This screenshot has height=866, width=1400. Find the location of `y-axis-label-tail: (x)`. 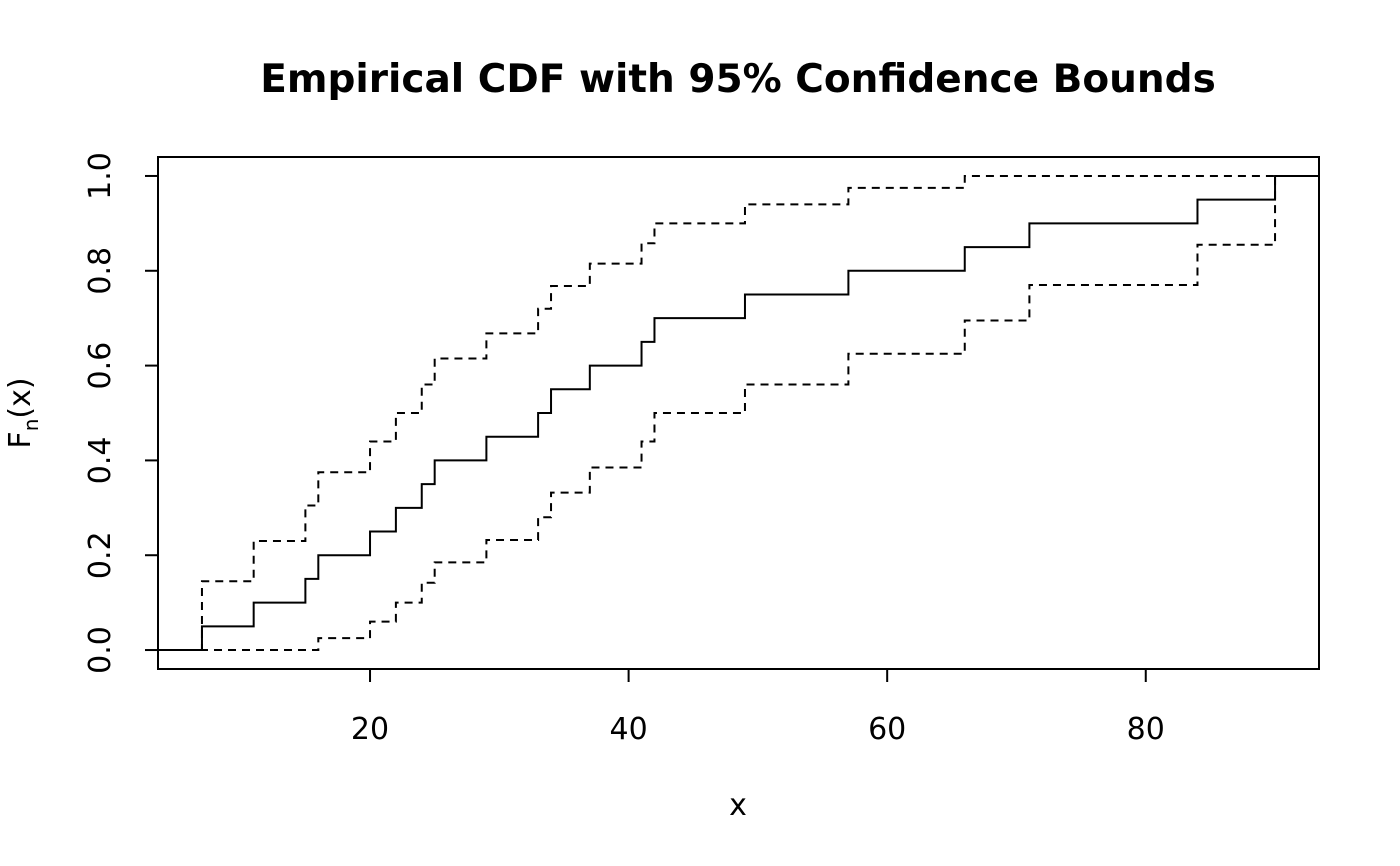

y-axis-label-tail: (x) is located at coordinates (20, 397).